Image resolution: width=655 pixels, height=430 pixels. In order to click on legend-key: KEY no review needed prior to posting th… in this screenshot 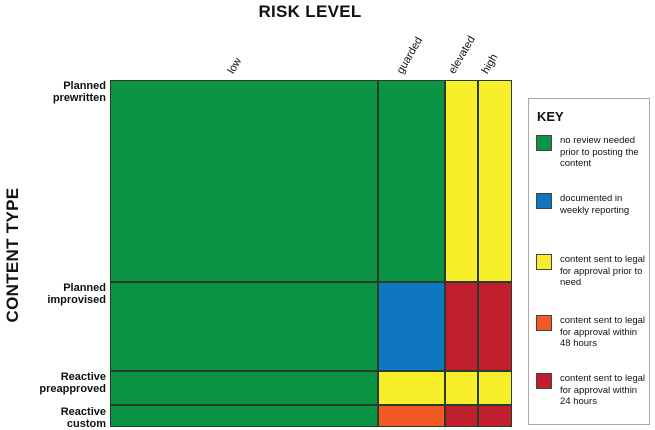, I will do `click(589, 261)`.